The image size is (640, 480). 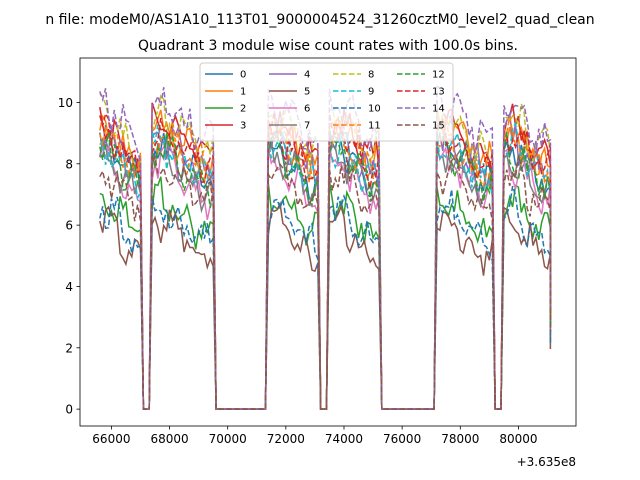 What do you see at coordinates (243, 92) in the screenshot?
I see `legend-label-1: 1` at bounding box center [243, 92].